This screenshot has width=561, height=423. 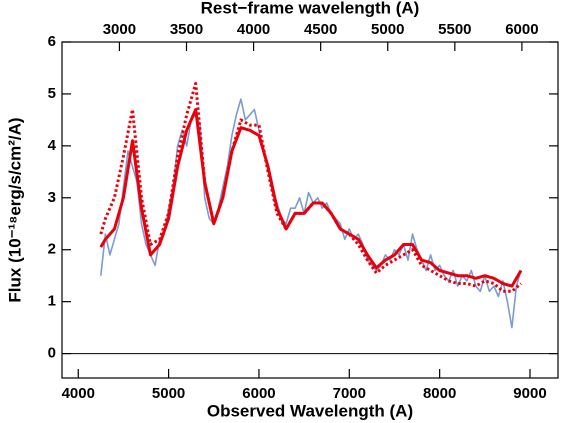 What do you see at coordinates (52, 249) in the screenshot?
I see `y-tick-label: 2` at bounding box center [52, 249].